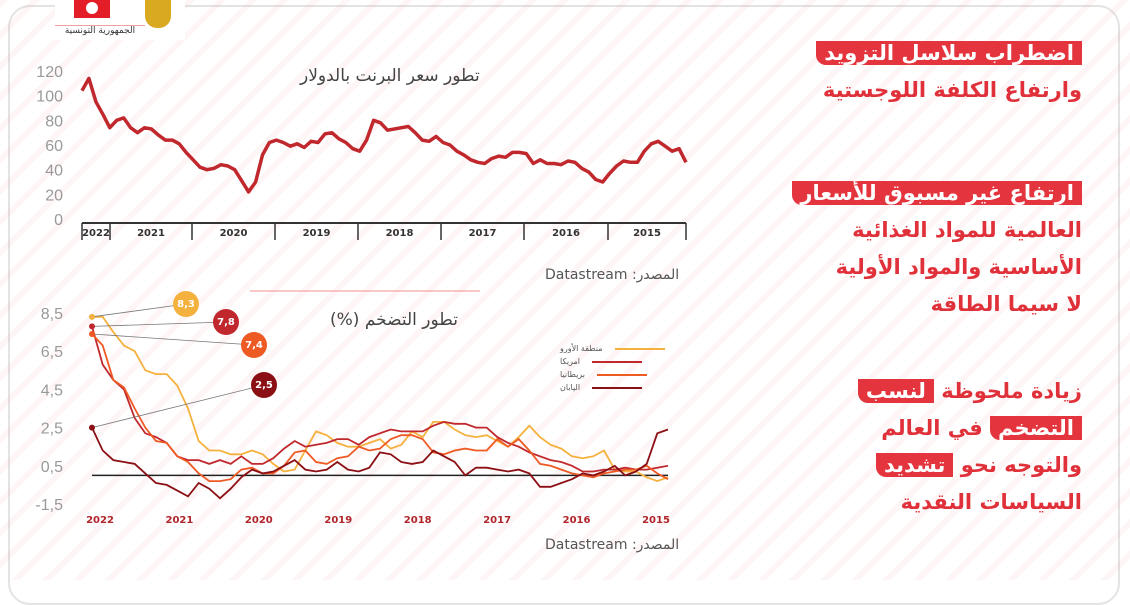 The image size is (1130, 605). Describe the element at coordinates (915, 465) in the screenshot. I see `highlight: تشديد` at that location.